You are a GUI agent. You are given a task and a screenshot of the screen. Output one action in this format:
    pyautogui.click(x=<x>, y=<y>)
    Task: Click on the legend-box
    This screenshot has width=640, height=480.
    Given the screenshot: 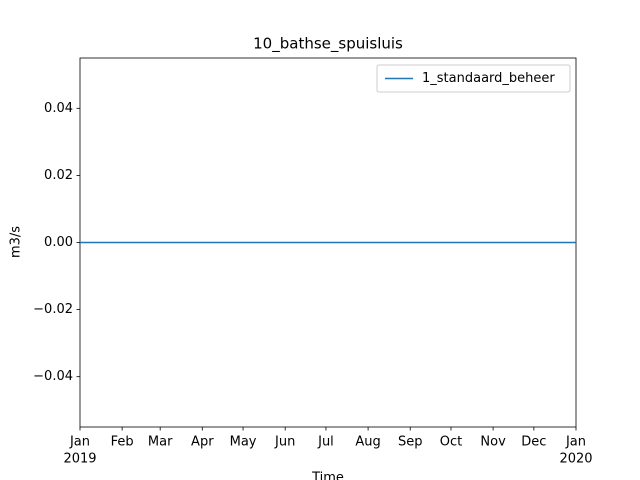 What is the action you would take?
    pyautogui.click(x=473, y=78)
    